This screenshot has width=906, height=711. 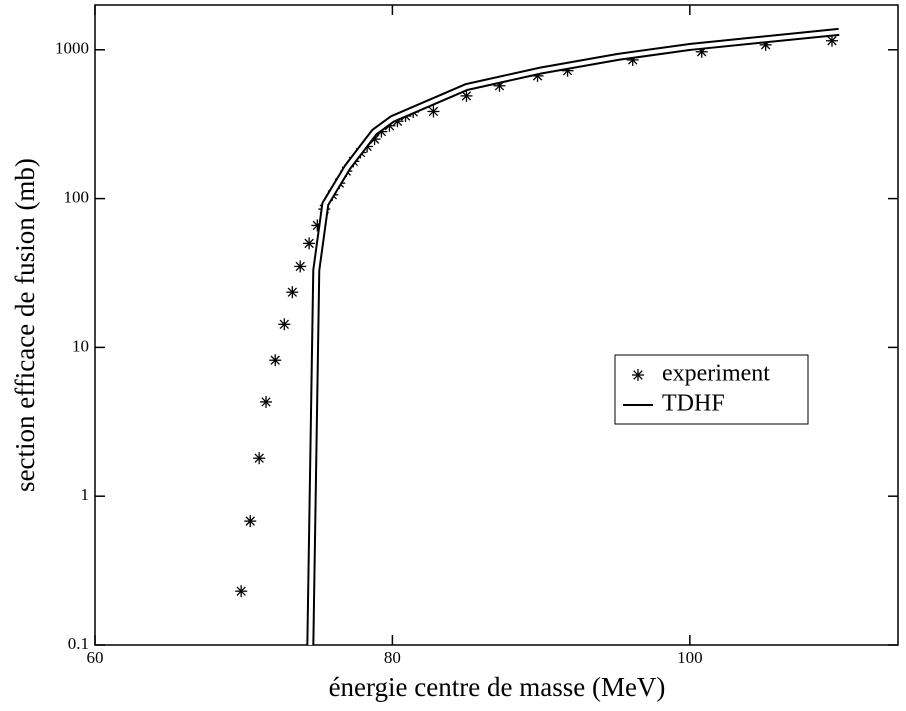 I want to click on y-tick-label: 1, so click(x=85, y=494).